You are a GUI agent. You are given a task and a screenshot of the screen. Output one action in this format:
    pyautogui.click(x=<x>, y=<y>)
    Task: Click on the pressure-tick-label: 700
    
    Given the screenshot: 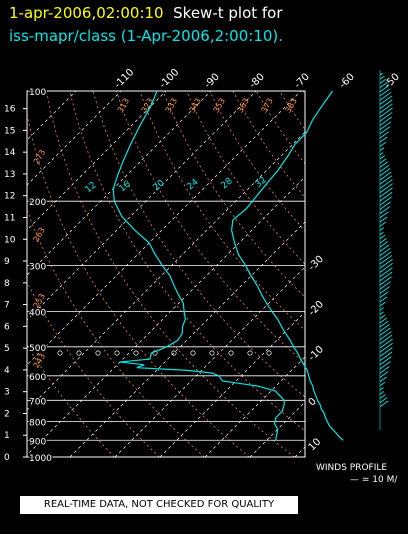 What is the action you would take?
    pyautogui.click(x=37, y=402)
    